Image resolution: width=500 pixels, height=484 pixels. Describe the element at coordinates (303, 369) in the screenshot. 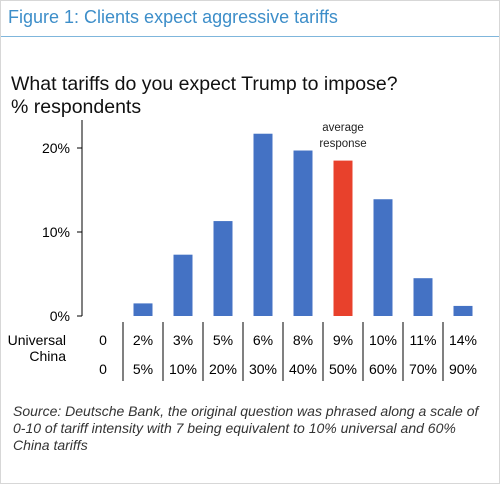

I see `x-tick-label-china: 40%` at that location.